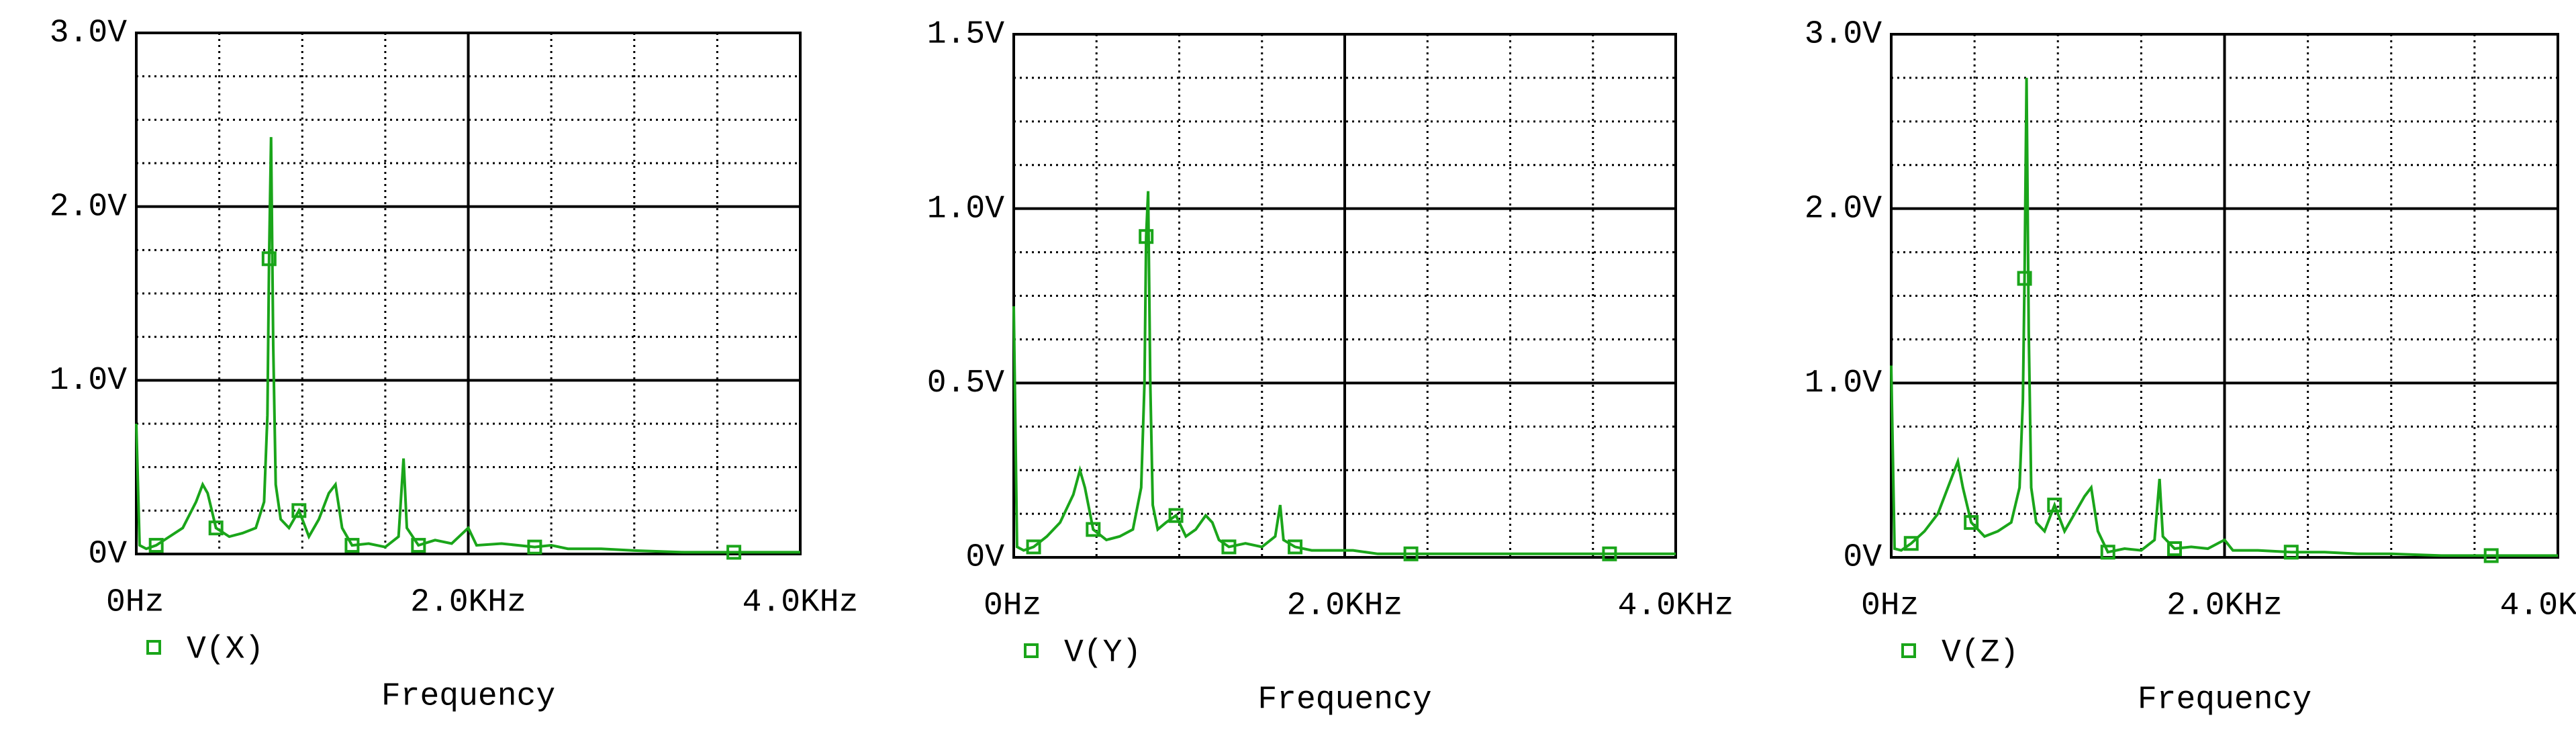  Describe the element at coordinates (1102, 653) in the screenshot. I see `legend-label: V(Y)` at that location.